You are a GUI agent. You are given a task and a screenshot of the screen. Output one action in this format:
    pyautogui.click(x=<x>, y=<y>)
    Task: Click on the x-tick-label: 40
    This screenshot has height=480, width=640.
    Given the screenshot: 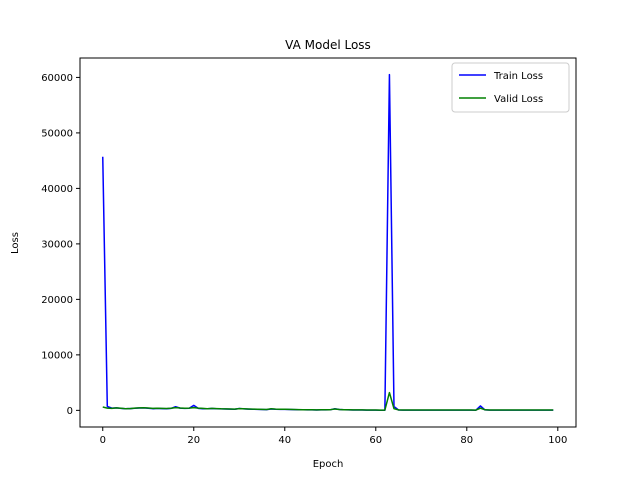 What is the action you would take?
    pyautogui.click(x=284, y=440)
    